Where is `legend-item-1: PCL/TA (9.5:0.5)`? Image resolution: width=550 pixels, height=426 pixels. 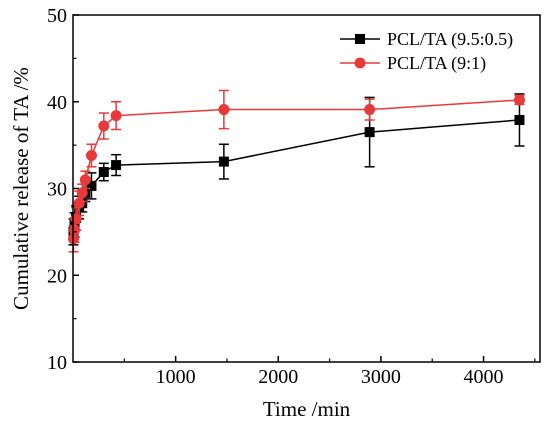
legend-item-1: PCL/TA (9.5:0.5) is located at coordinates (426, 39).